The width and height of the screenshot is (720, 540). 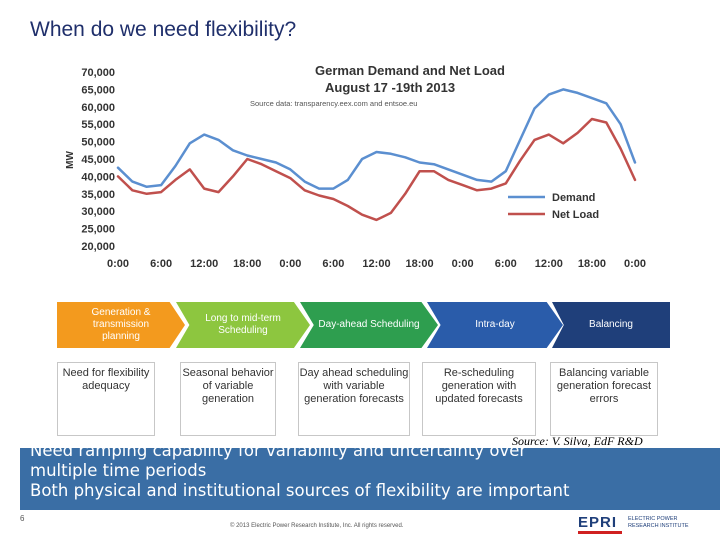 What do you see at coordinates (575, 215) in the screenshot?
I see `legend-net-load-label: Net Load` at bounding box center [575, 215].